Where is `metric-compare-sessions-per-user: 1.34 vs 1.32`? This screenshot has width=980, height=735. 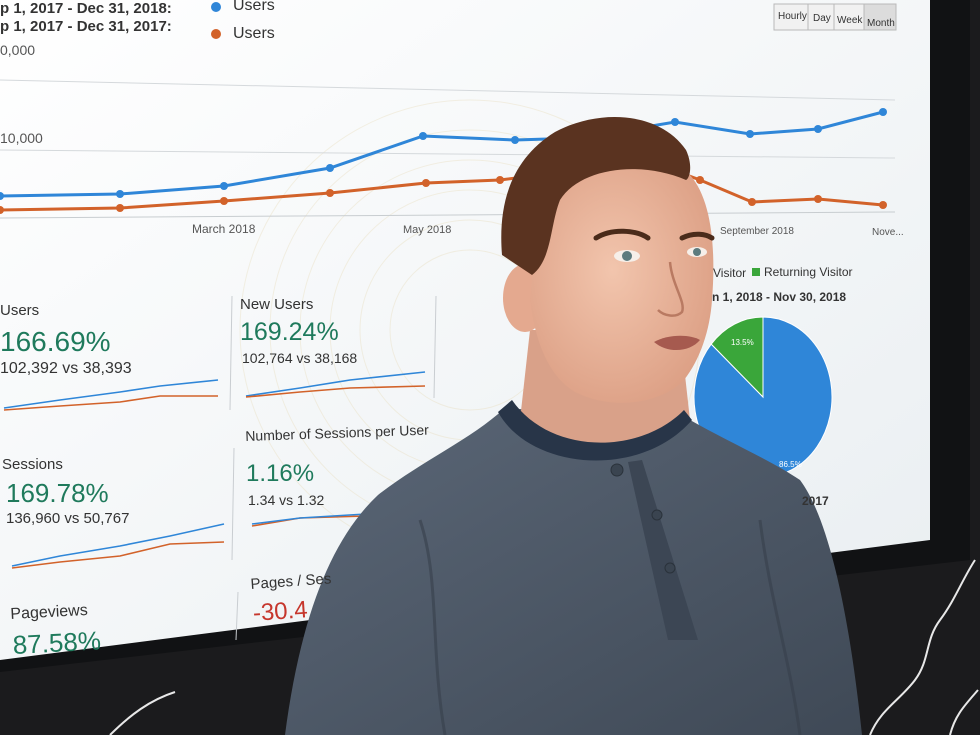
metric-compare-sessions-per-user: 1.34 vs 1.32 is located at coordinates (286, 500).